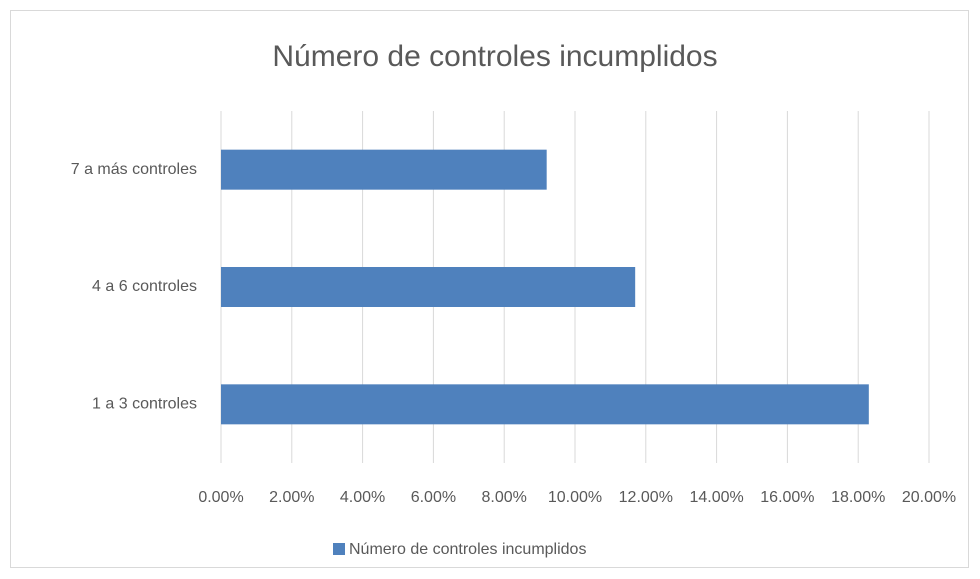  I want to click on y-tick-label: 1 a 3 controles, so click(144, 404).